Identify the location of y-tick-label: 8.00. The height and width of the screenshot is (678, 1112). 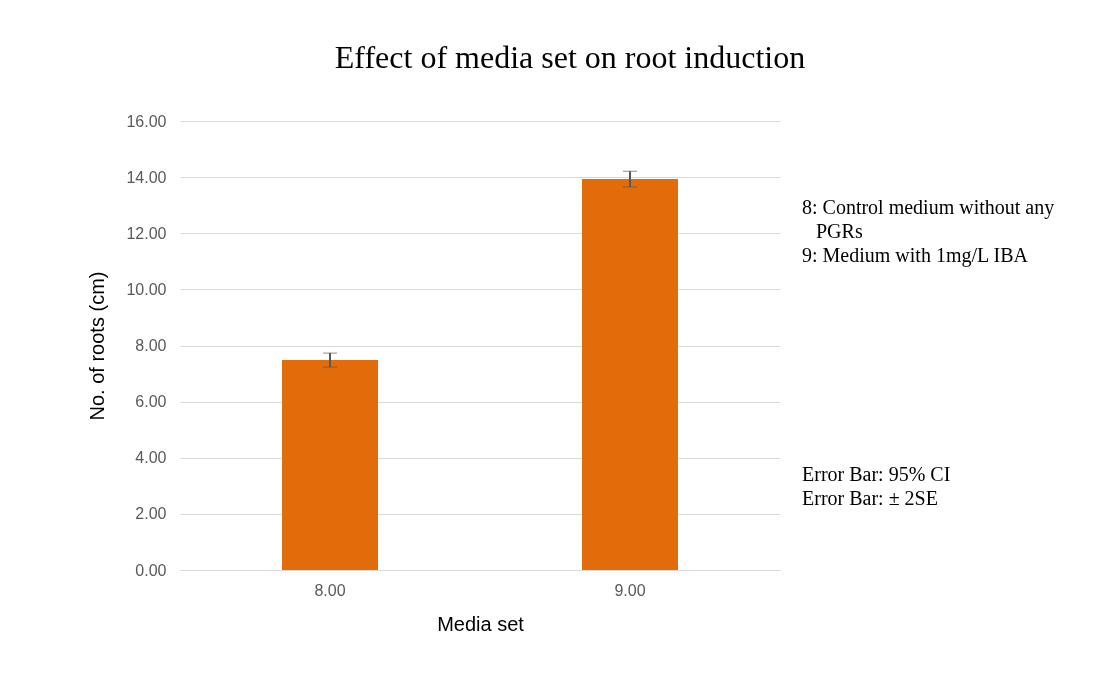
(151, 345).